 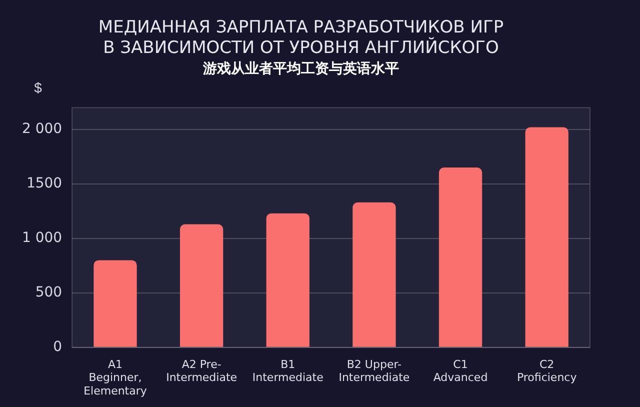 What do you see at coordinates (547, 371) in the screenshot?
I see `x-tick-label: C2 Proficiency` at bounding box center [547, 371].